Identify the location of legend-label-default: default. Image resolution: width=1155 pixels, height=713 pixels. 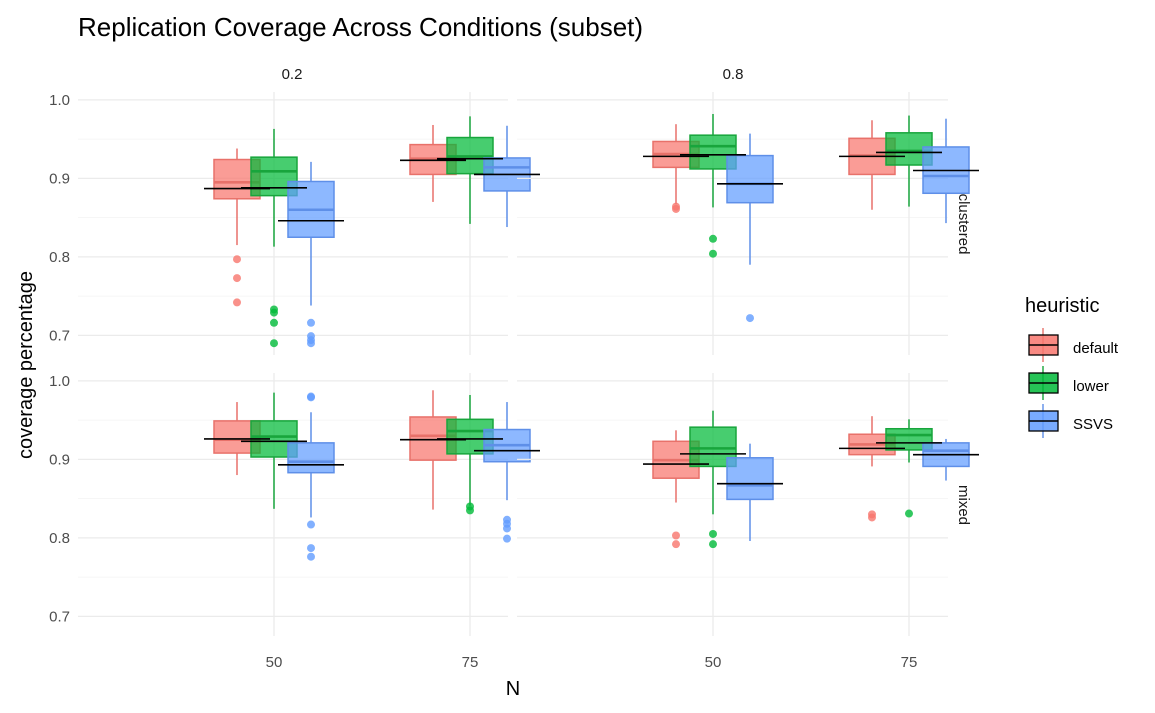
(1096, 348).